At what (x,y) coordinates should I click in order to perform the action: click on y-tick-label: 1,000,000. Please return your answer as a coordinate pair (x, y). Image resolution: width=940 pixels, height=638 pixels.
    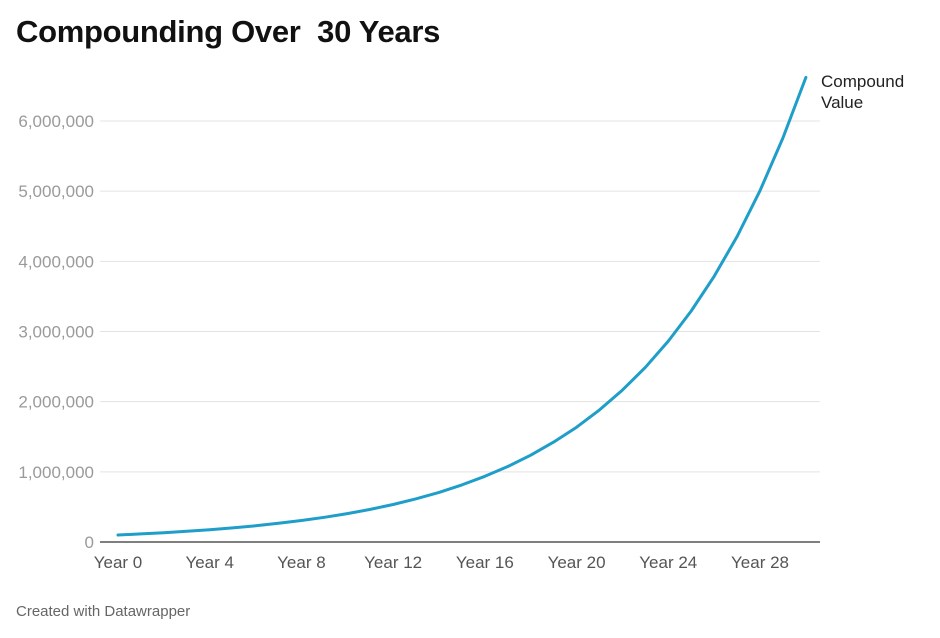
    Looking at the image, I should click on (56, 472).